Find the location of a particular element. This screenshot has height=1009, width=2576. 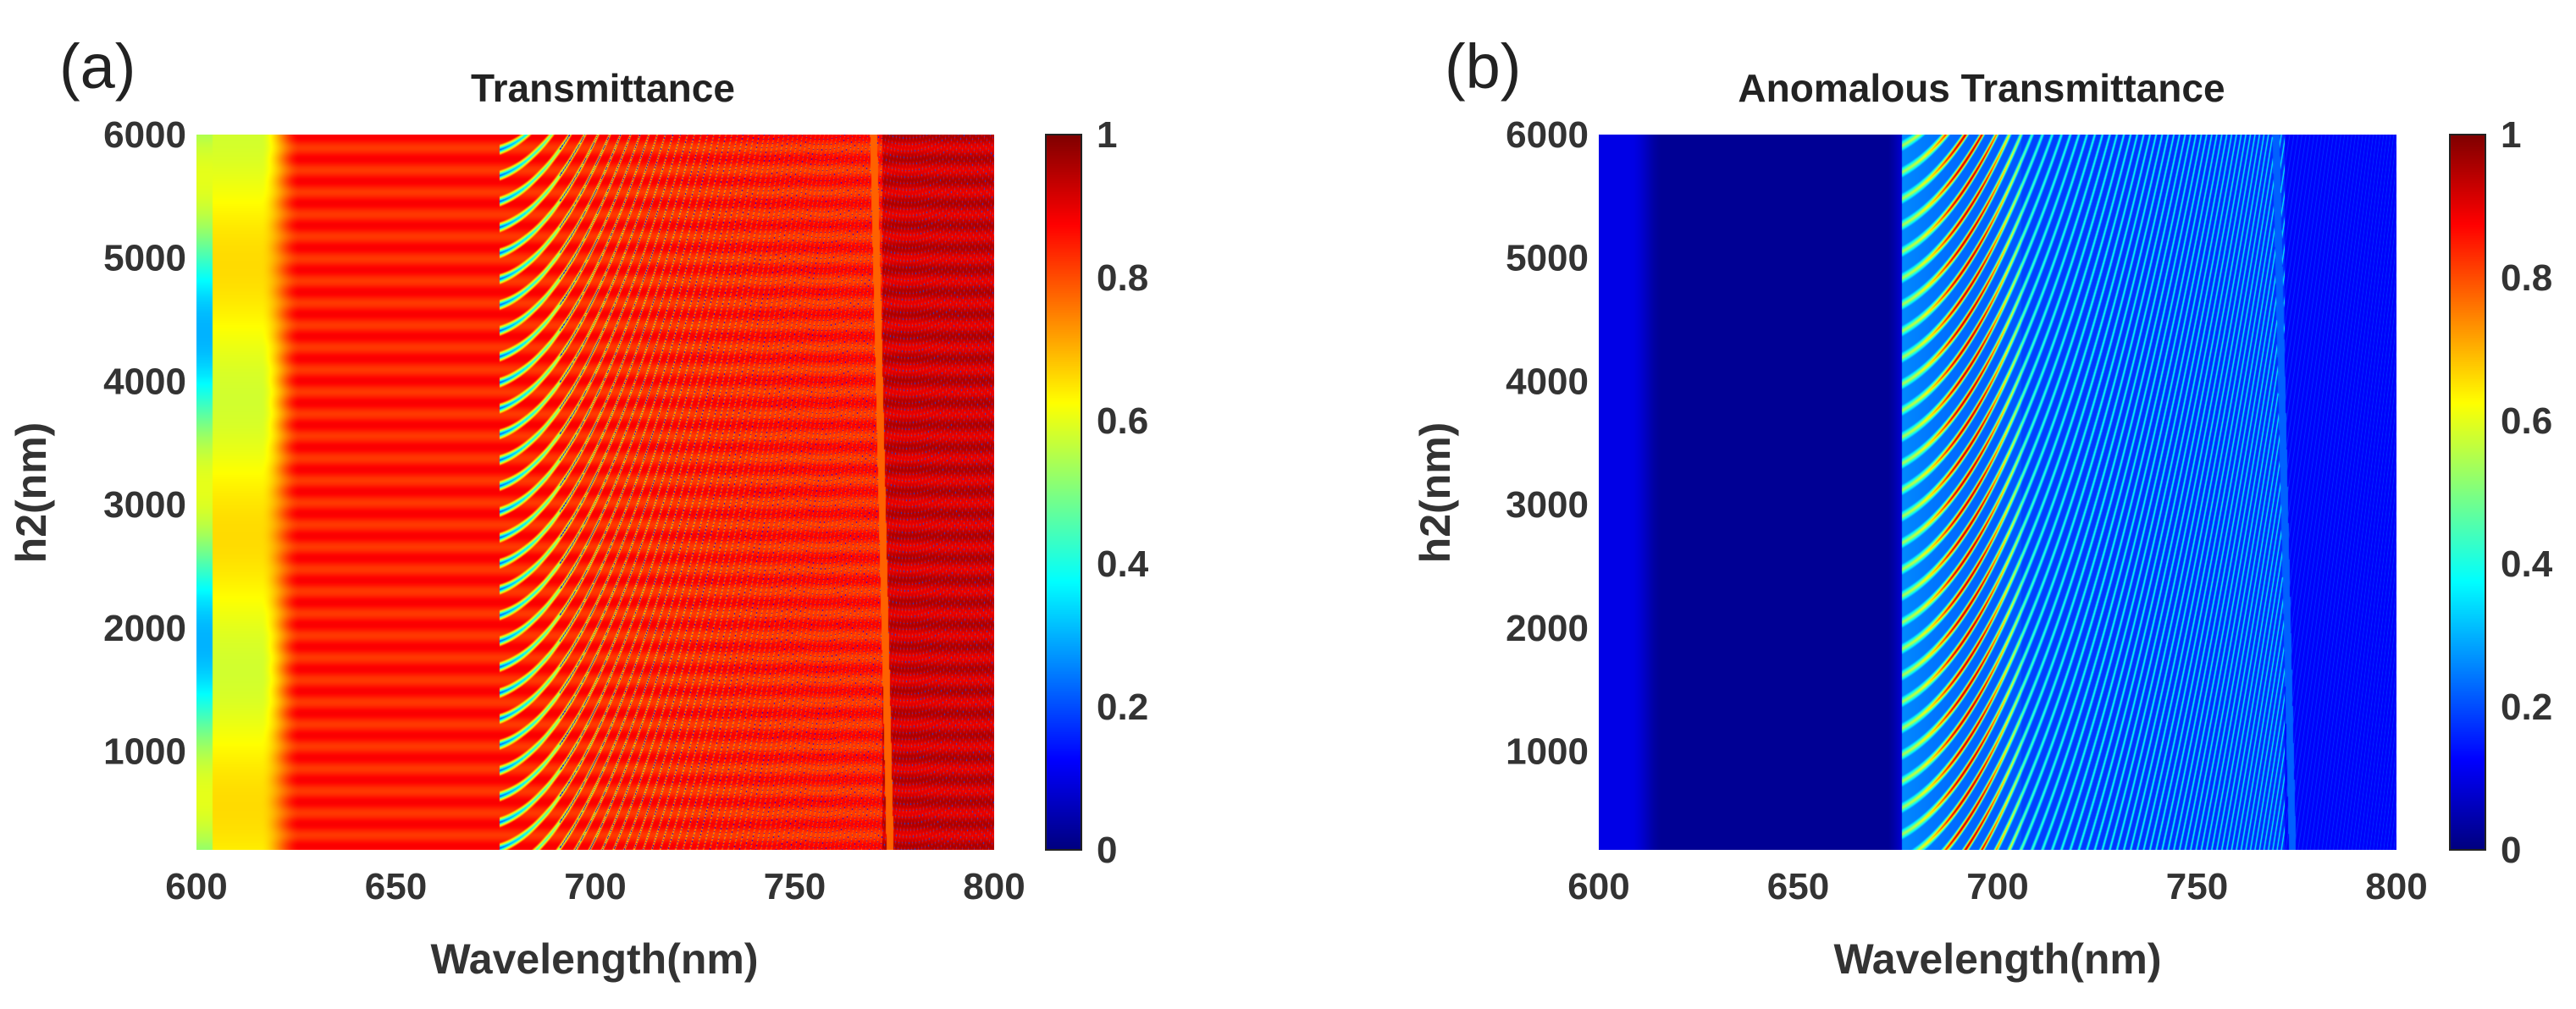

panel-b-colorbar is located at coordinates (2467, 492).